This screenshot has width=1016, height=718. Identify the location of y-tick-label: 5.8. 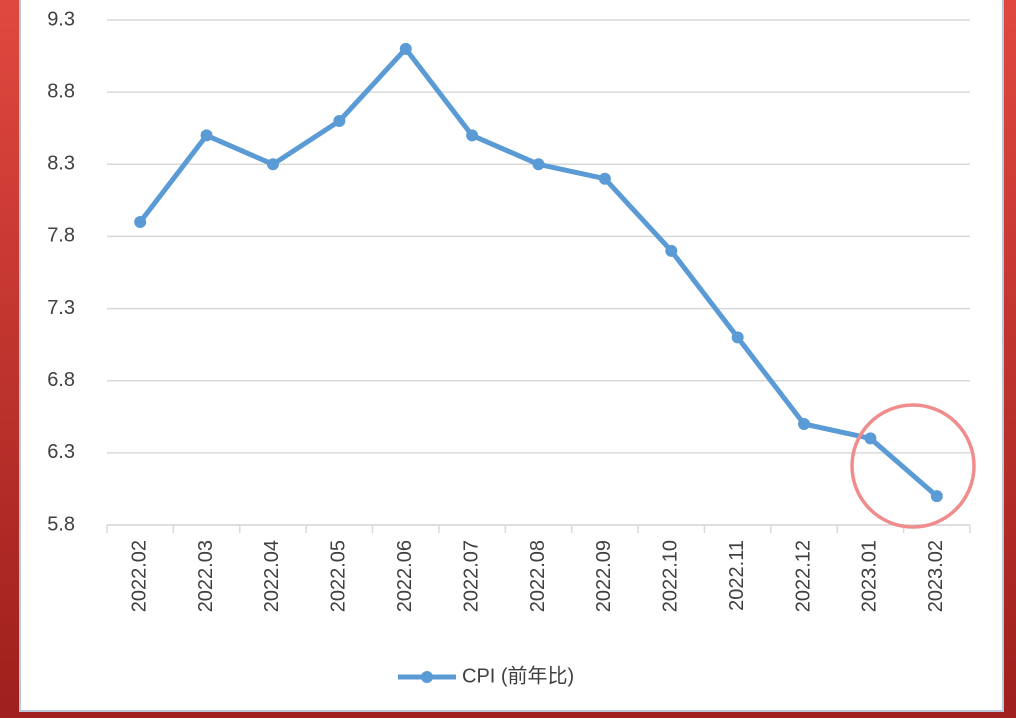
(61, 524).